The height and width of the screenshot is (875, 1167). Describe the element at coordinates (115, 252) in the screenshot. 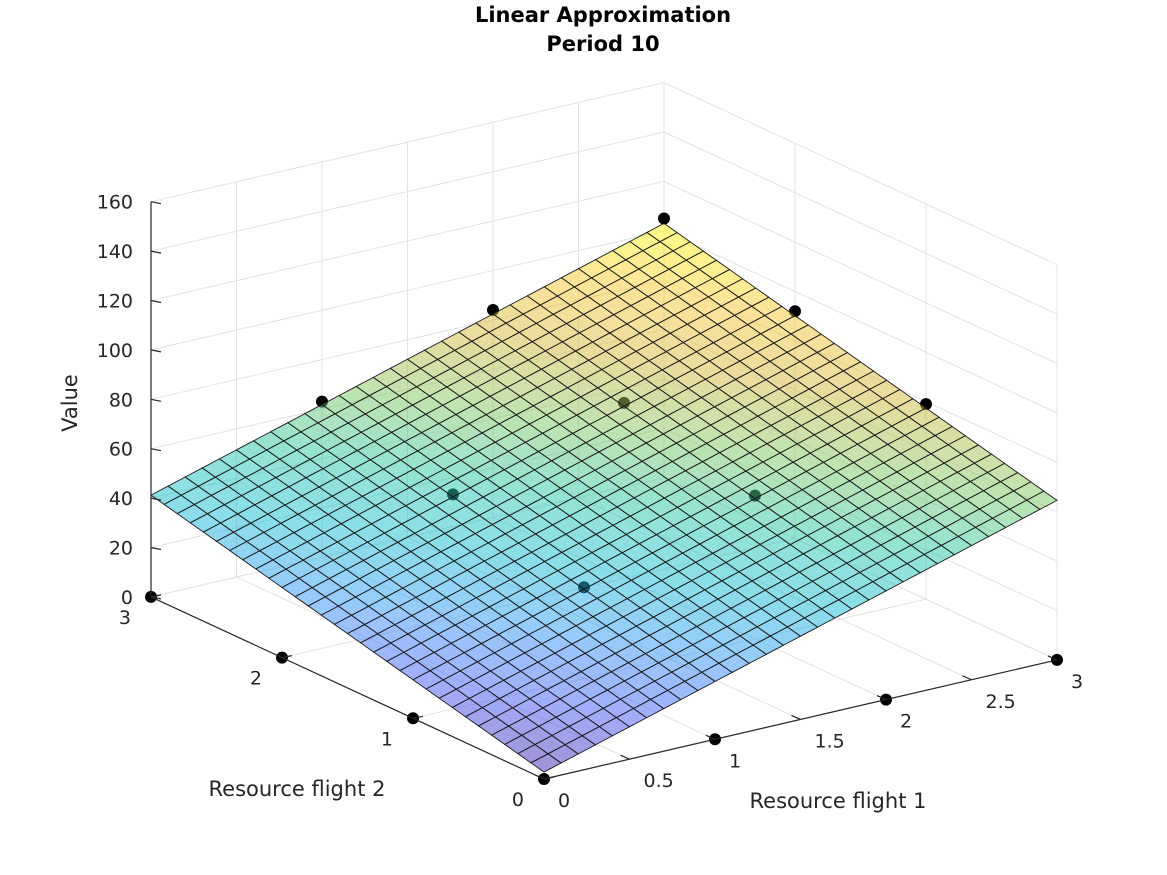

I see `z-tick-label: 140` at that location.